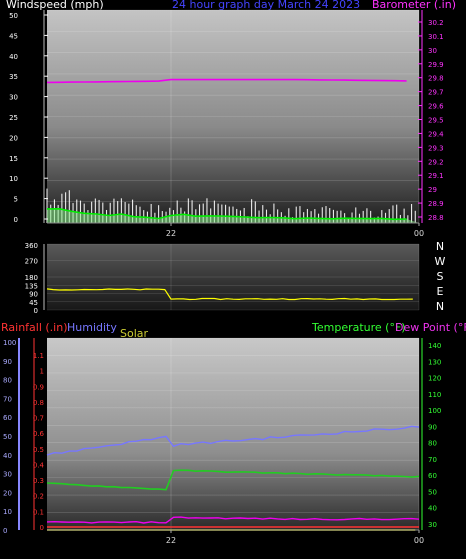  Describe the element at coordinates (13, 159) in the screenshot. I see `y-tick-label: 15` at that location.